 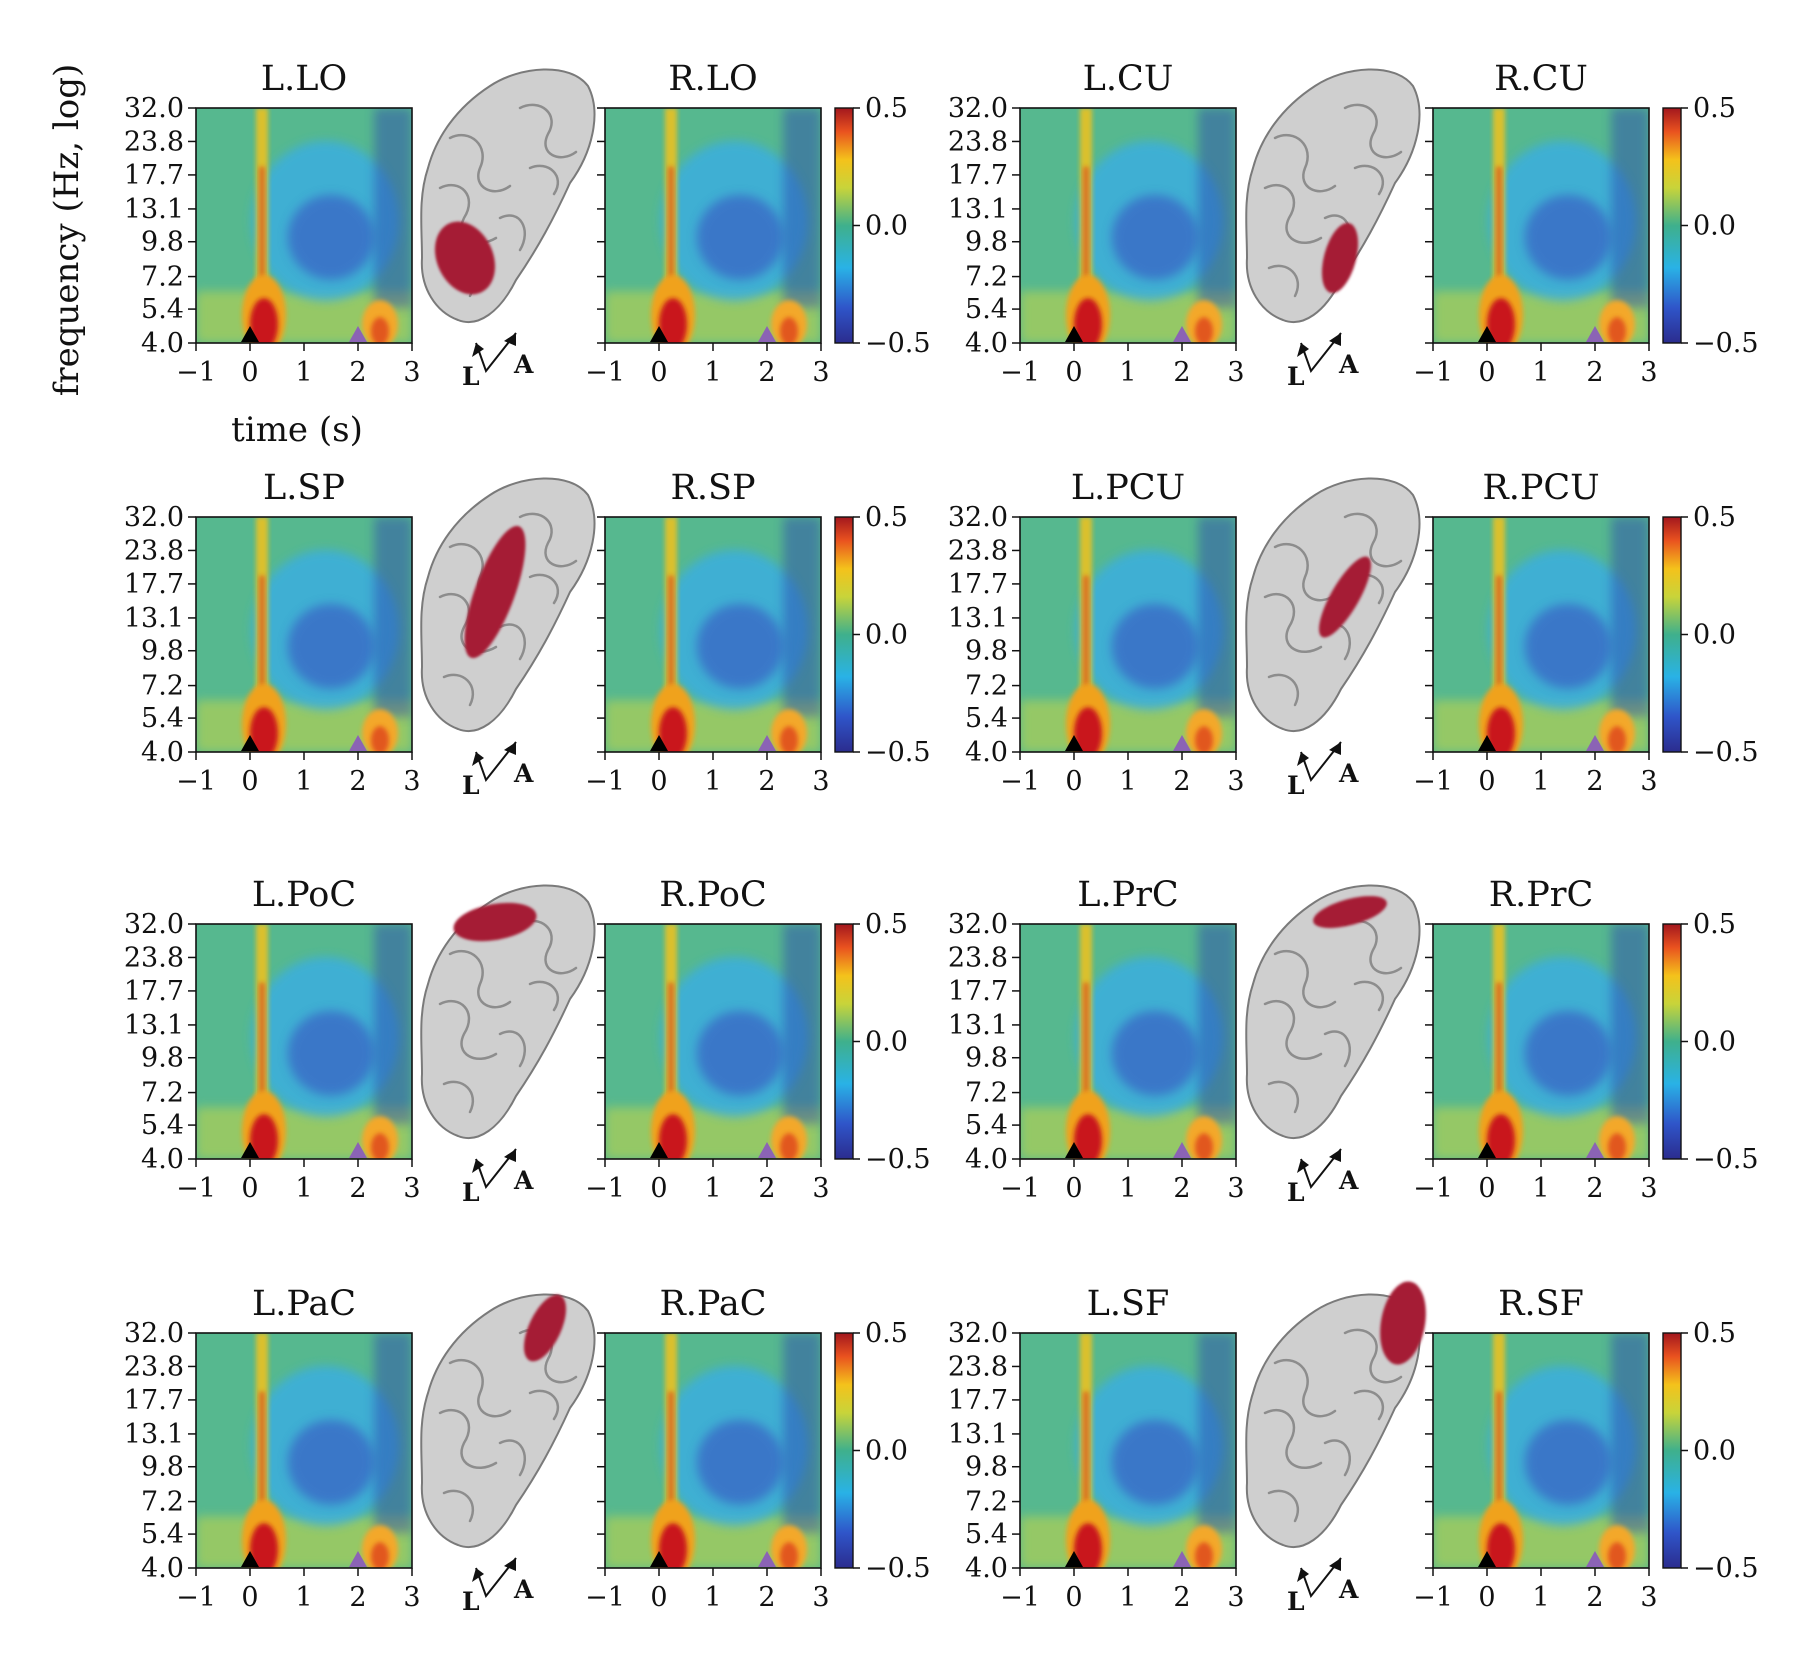 I want to click on panel-title: R.PoC, so click(x=712, y=895).